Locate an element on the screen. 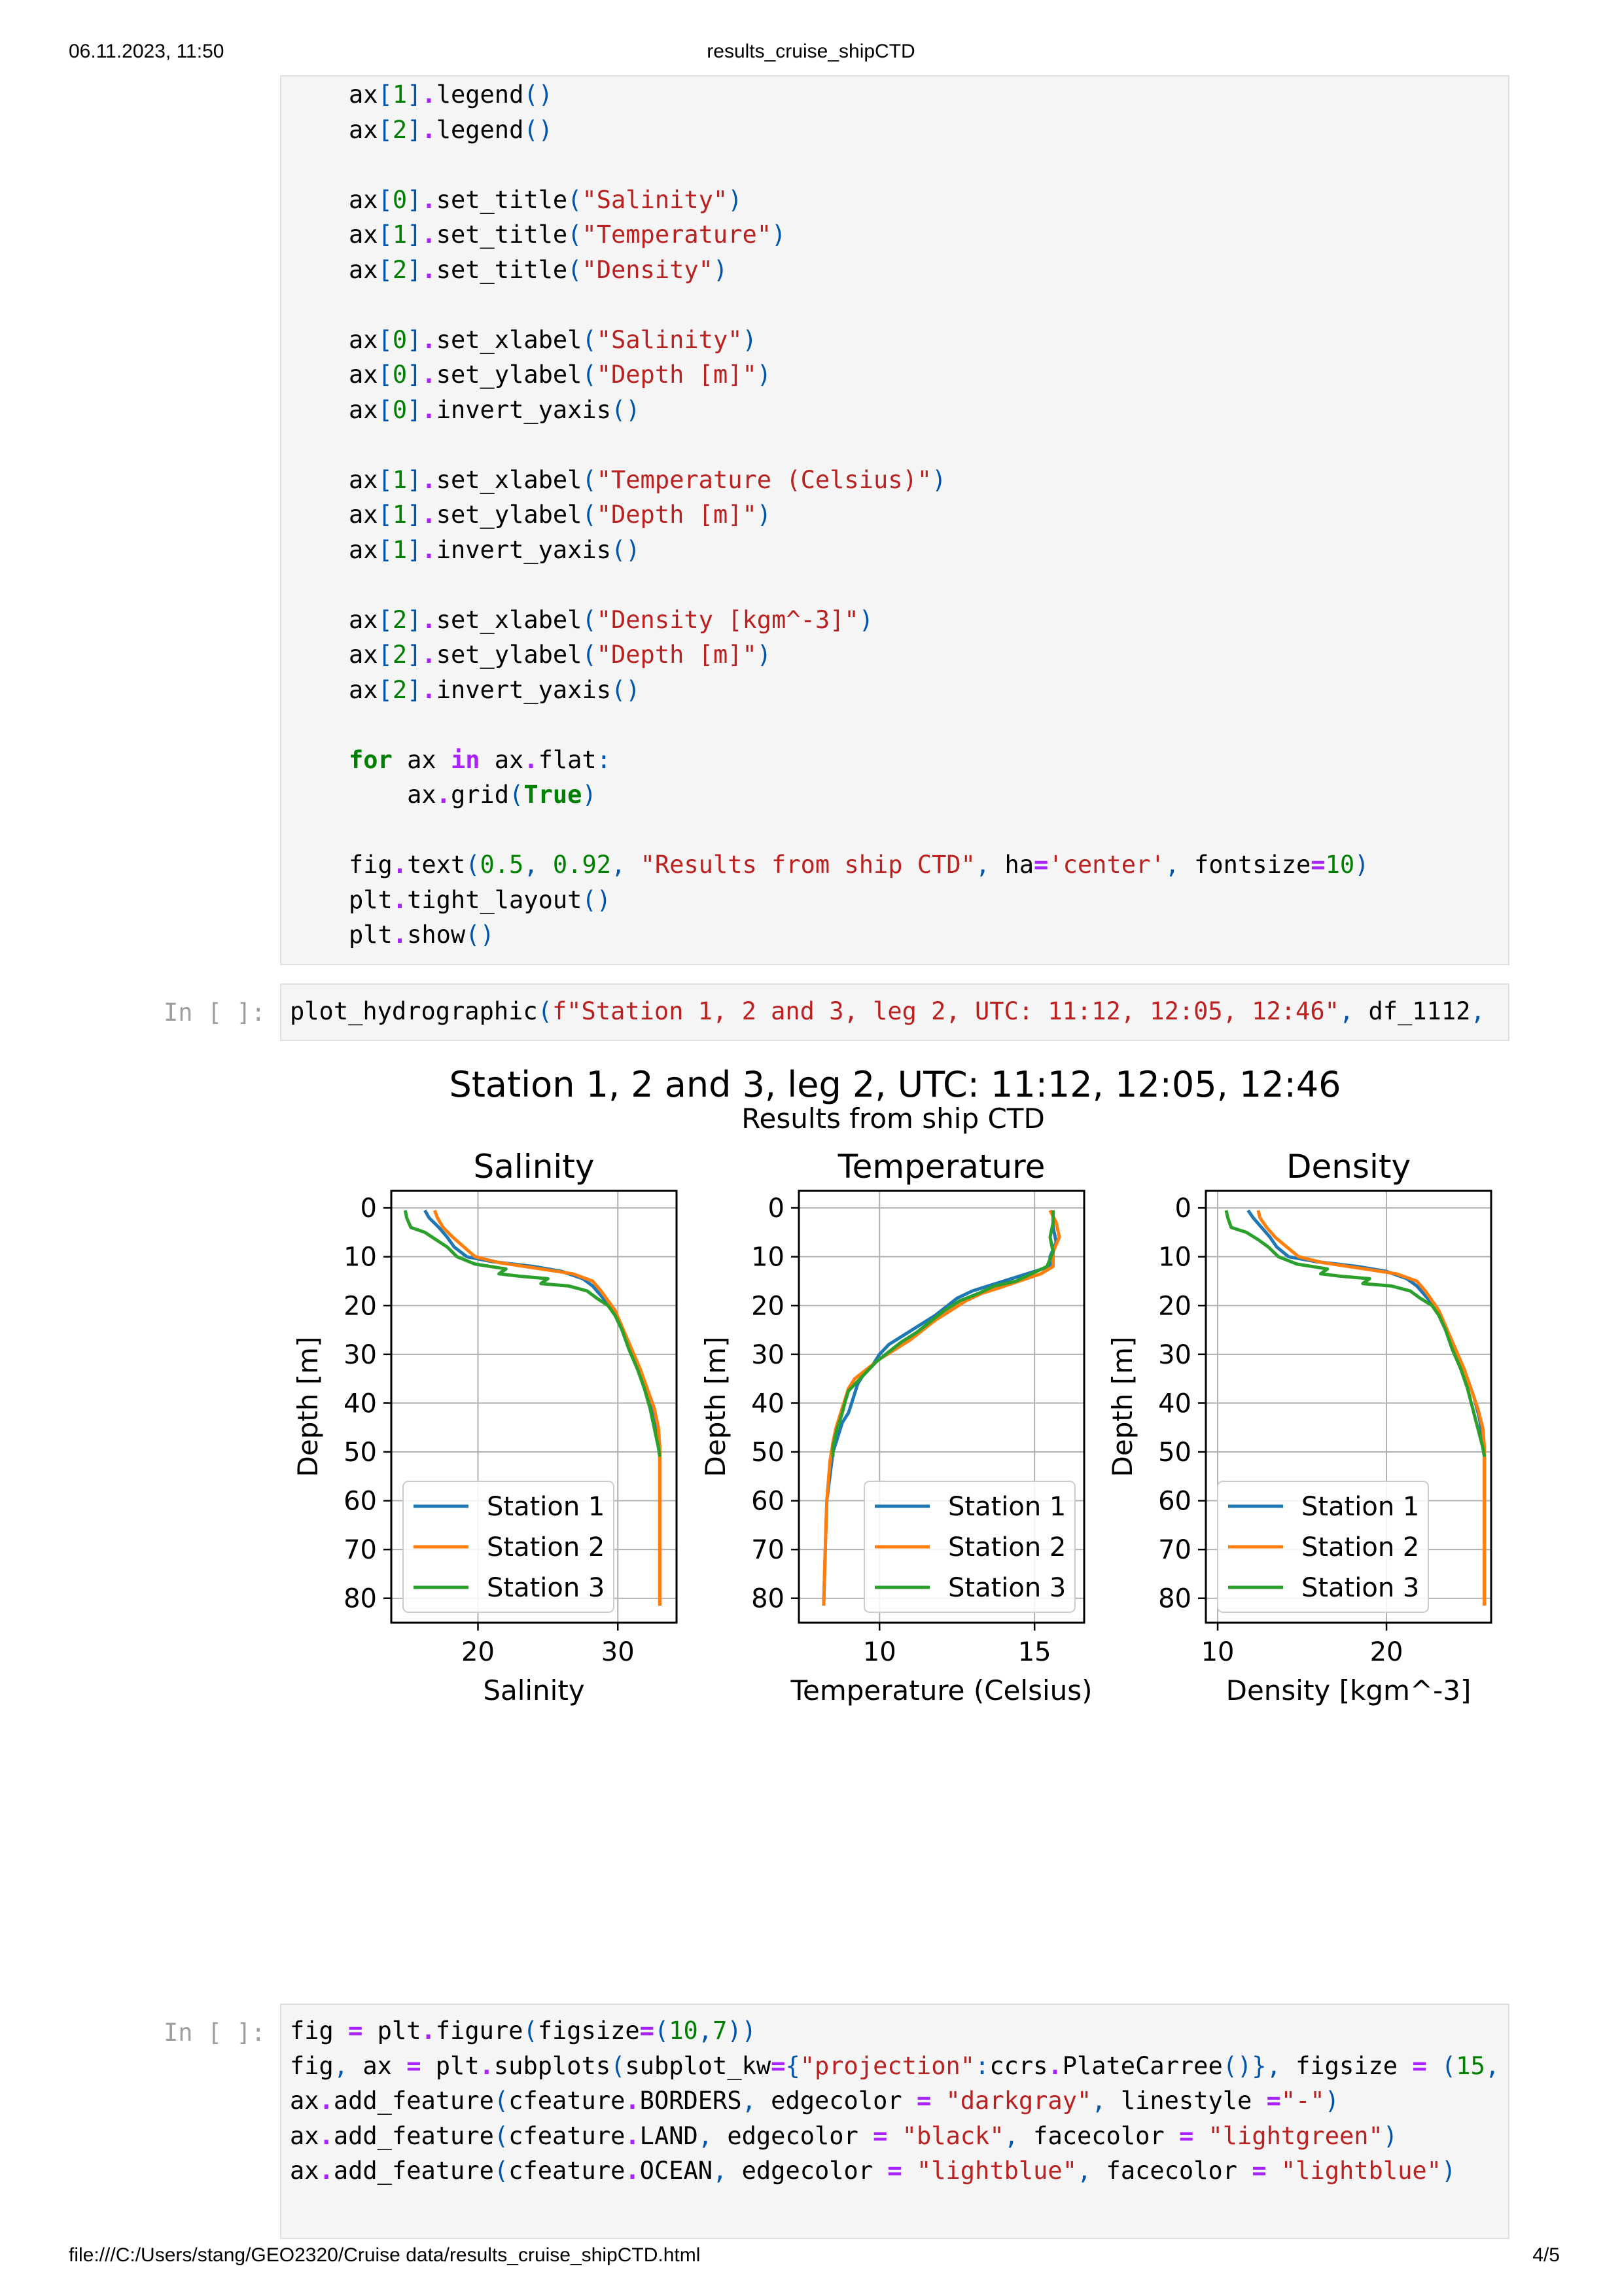  x-axis-label: Density [kgm^-3] is located at coordinates (1349, 1690).